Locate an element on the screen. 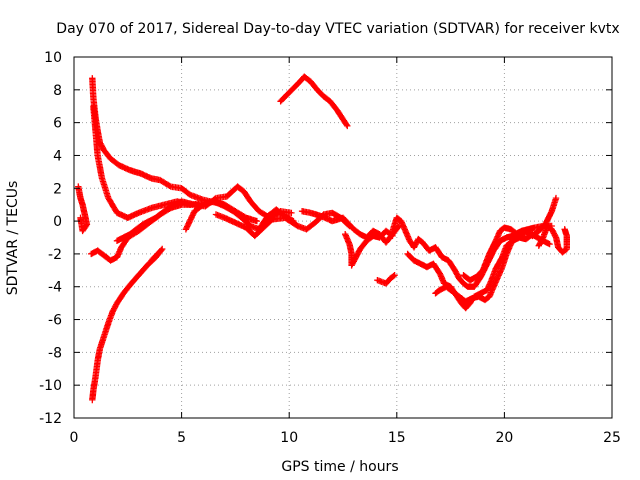 This screenshot has width=640, height=480. y-tick-labels: -12 -10 -8 -6 -4 -2 0 2 4 6 8 10 is located at coordinates (50, 238).